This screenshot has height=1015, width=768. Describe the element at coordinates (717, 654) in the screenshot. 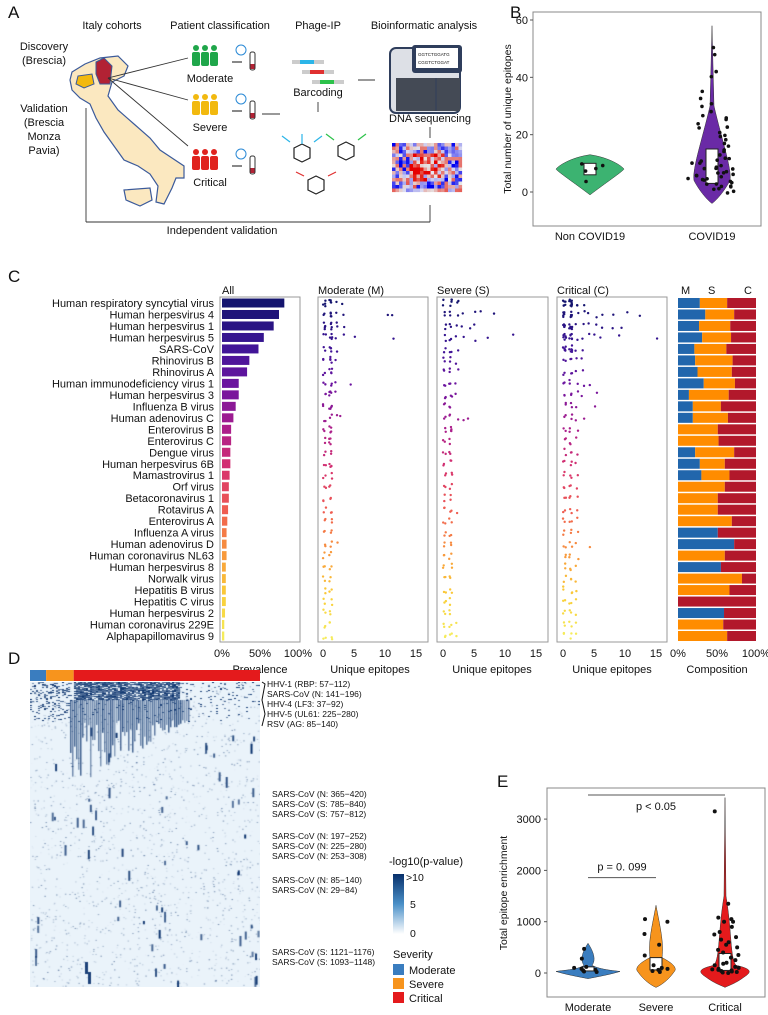

I see `x-tick-label: 50%` at that location.